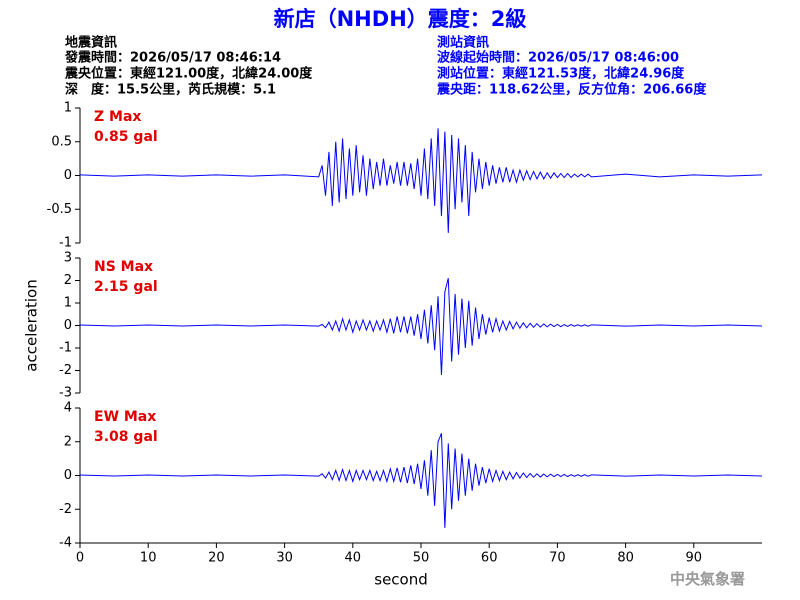  What do you see at coordinates (91, 43) in the screenshot?
I see `info-left: 地震資訊` at bounding box center [91, 43].